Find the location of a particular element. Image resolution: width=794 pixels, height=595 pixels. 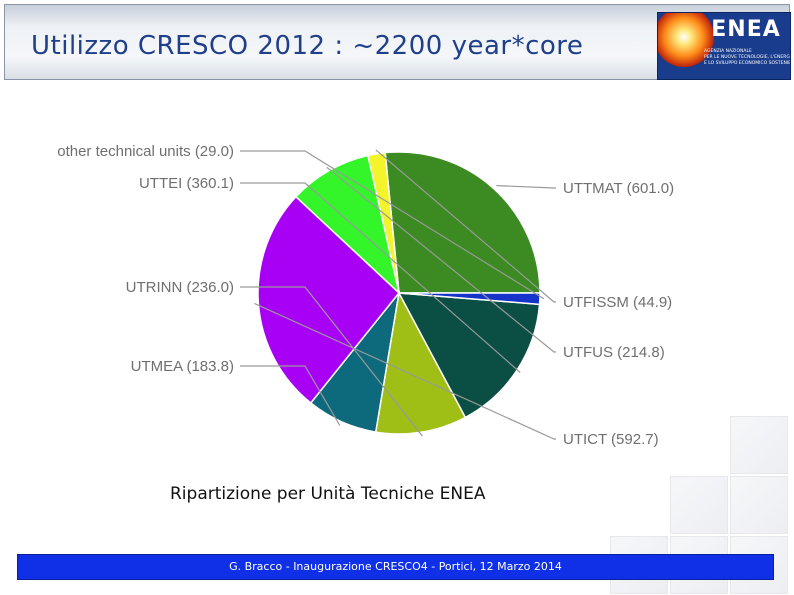

slice-label: UTMEA (183.8) is located at coordinates (182, 366).